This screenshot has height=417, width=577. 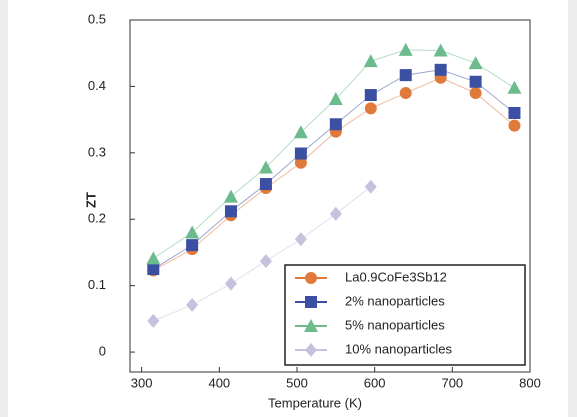 I want to click on x-axis-label: Temperature (K), so click(x=315, y=402).